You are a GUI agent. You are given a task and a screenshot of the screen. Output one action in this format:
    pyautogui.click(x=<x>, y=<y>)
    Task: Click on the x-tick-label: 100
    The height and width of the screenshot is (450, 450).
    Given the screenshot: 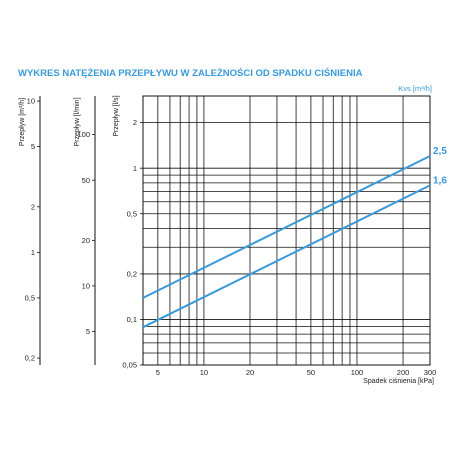 What is the action you would take?
    pyautogui.click(x=357, y=372)
    